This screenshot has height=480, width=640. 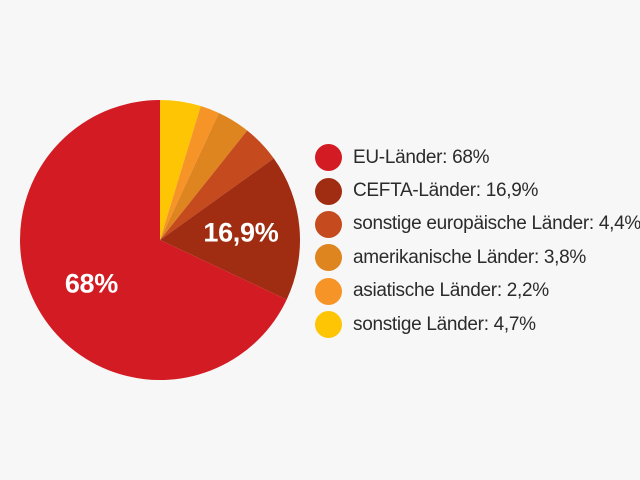 What do you see at coordinates (240, 233) in the screenshot?
I see `pie-slice-label: 16,9%` at bounding box center [240, 233].